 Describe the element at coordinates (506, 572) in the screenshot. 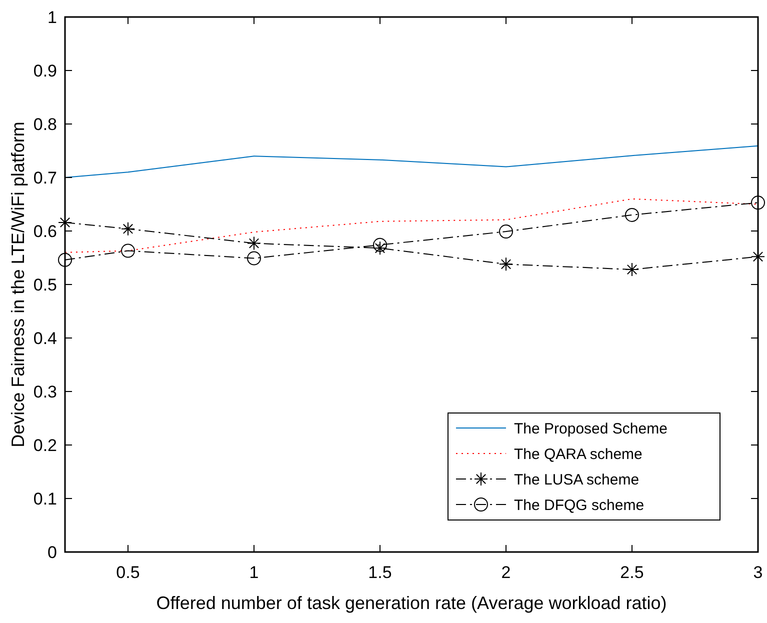

I see `x-tick-label: 2` at that location.